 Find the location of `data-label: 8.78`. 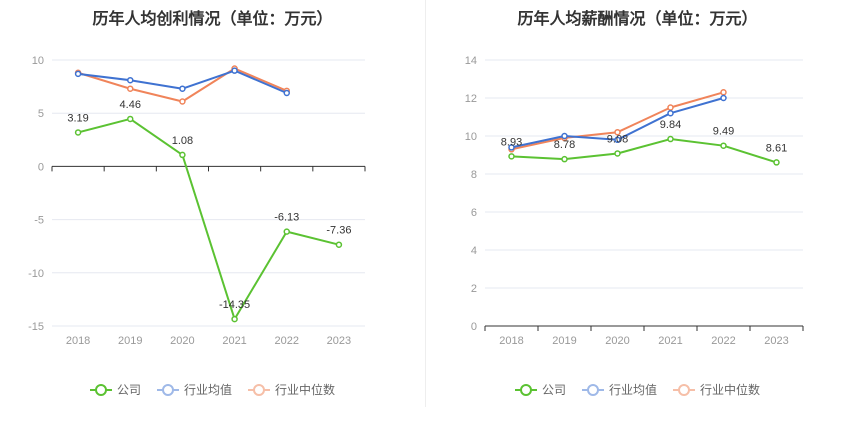

data-label: 8.78 is located at coordinates (564, 145).